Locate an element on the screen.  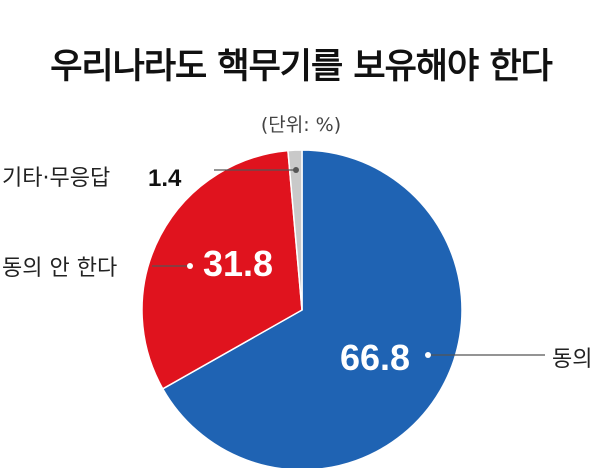
value-label-disagree: 31.8 is located at coordinates (238, 263).